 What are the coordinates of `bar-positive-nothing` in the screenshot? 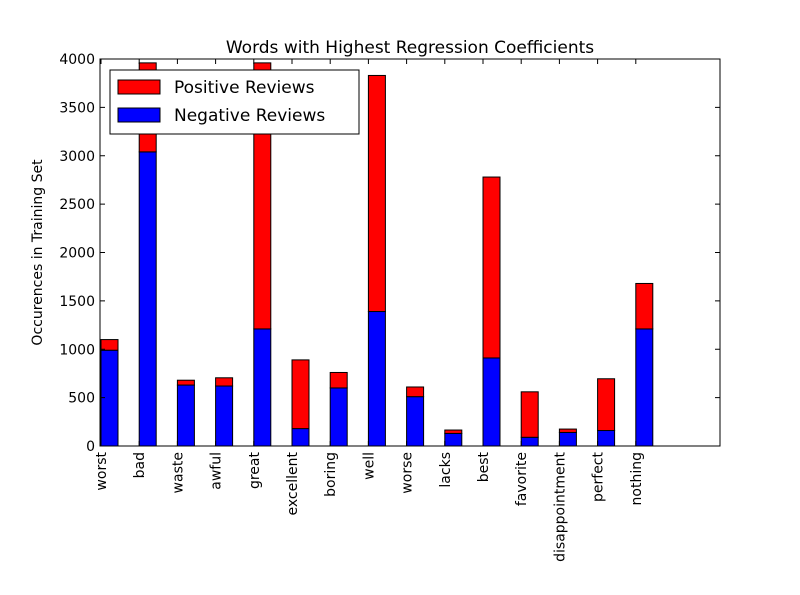 It's located at (644, 306).